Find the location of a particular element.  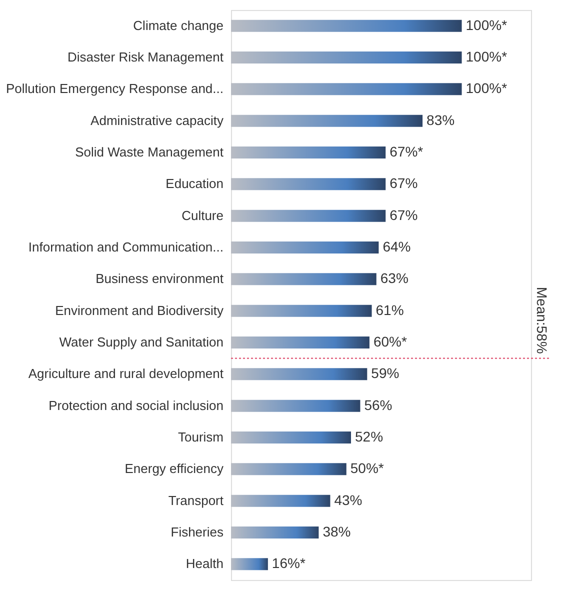

data-label: 83% is located at coordinates (440, 120).